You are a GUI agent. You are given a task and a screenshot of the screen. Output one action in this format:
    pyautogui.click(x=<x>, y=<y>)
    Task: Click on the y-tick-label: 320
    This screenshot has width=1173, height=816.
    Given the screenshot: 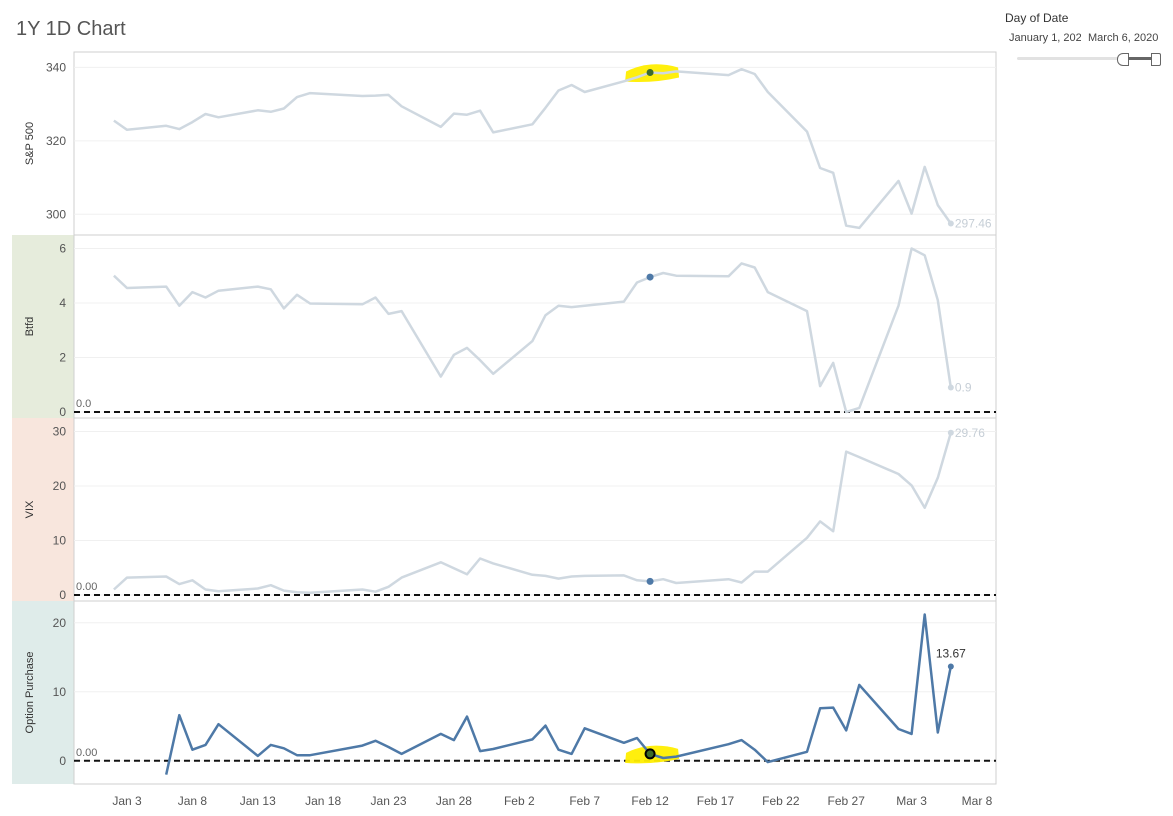 What is the action you would take?
    pyautogui.click(x=56, y=141)
    